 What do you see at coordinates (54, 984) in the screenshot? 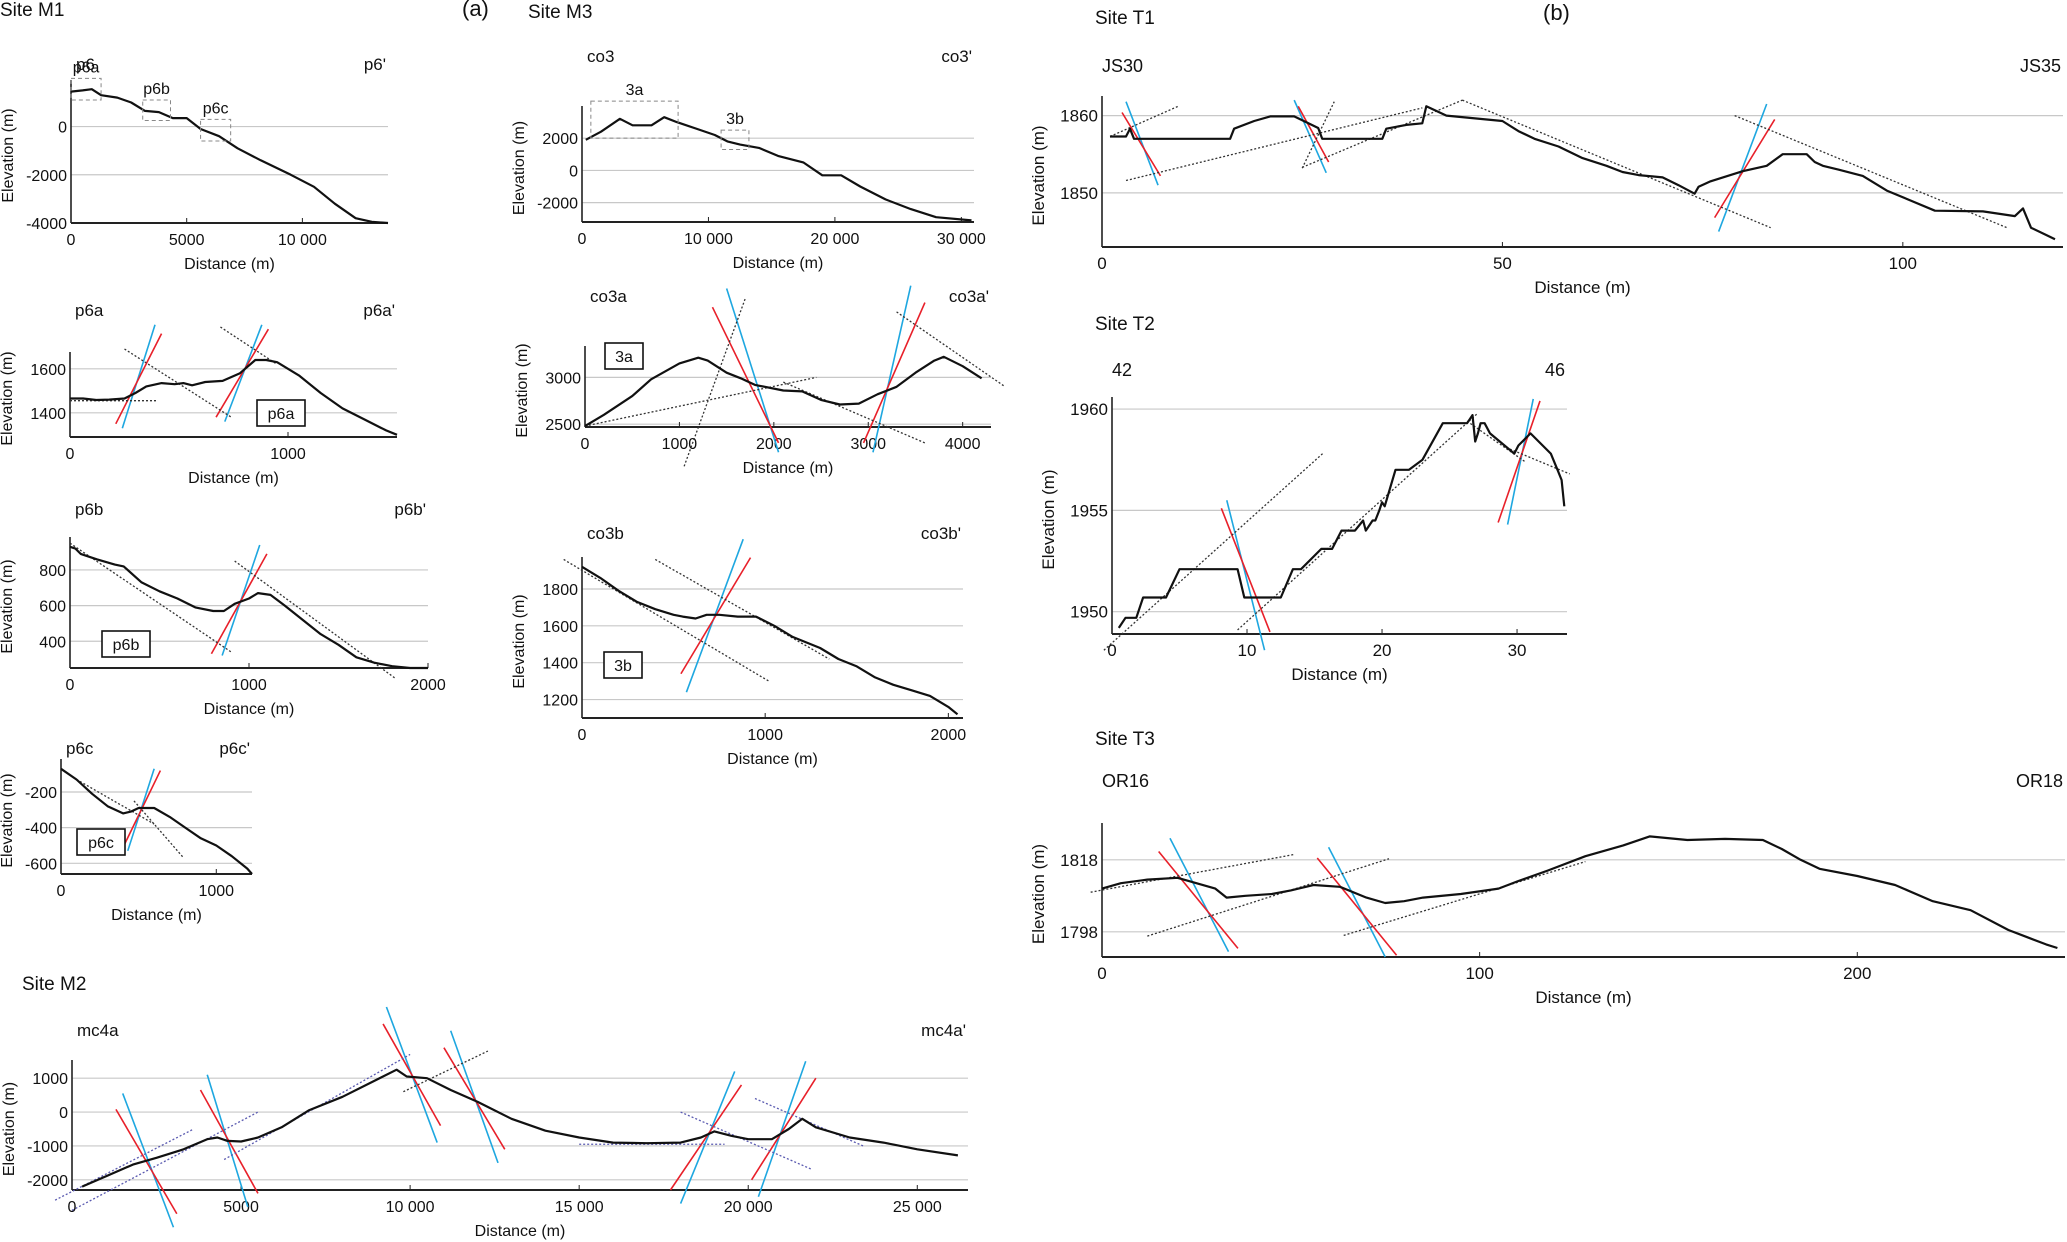
I see `site-title-m2: Site M2` at bounding box center [54, 984].